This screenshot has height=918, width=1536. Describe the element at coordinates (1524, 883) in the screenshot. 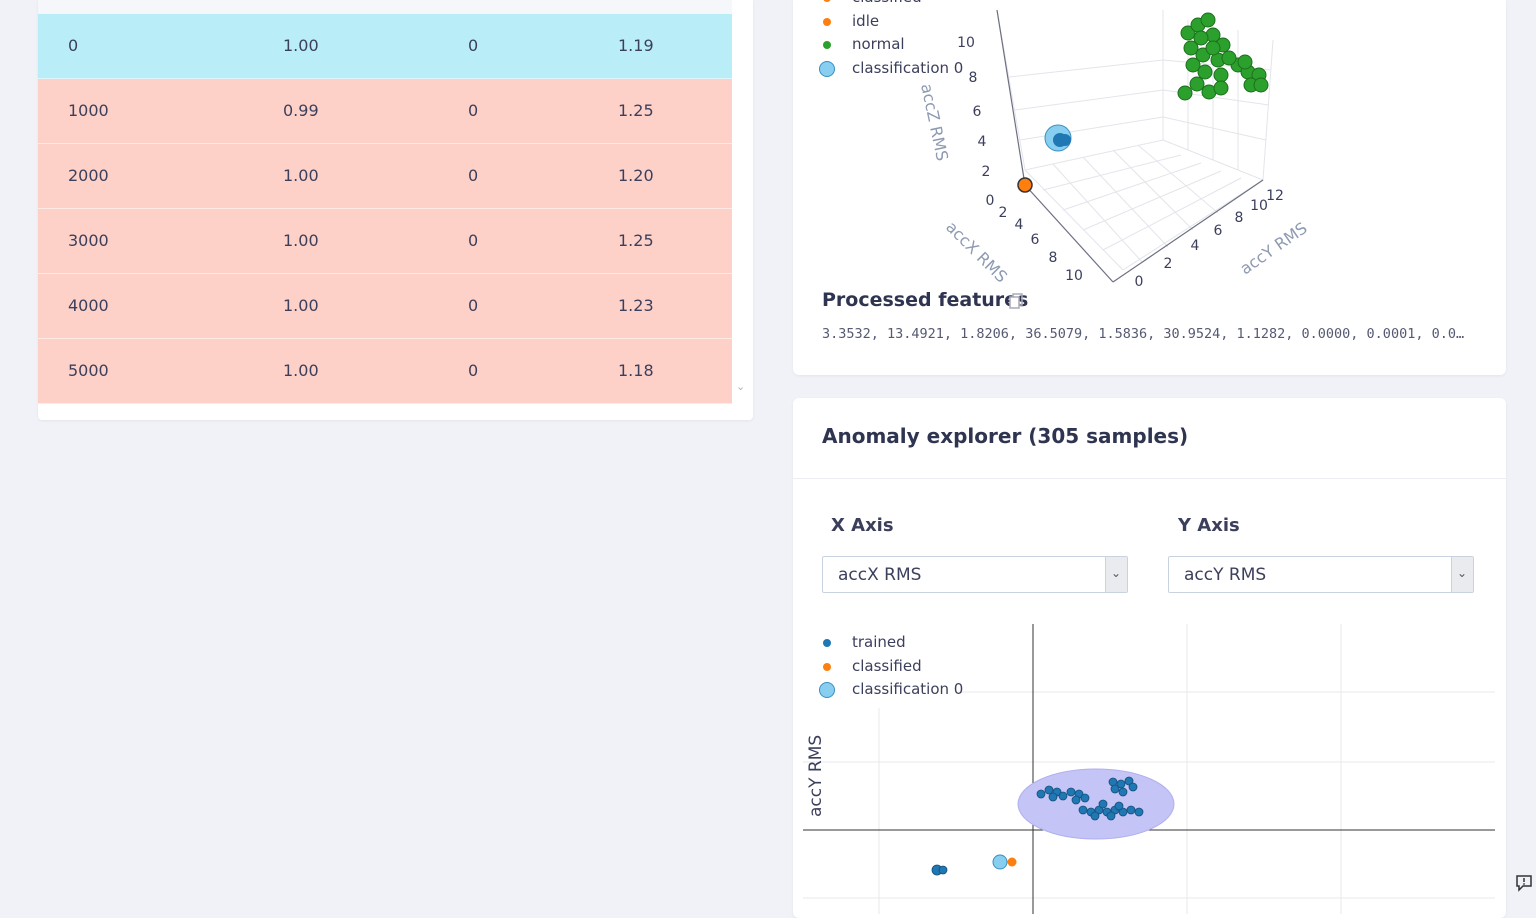

I see `feedback-icon` at that location.